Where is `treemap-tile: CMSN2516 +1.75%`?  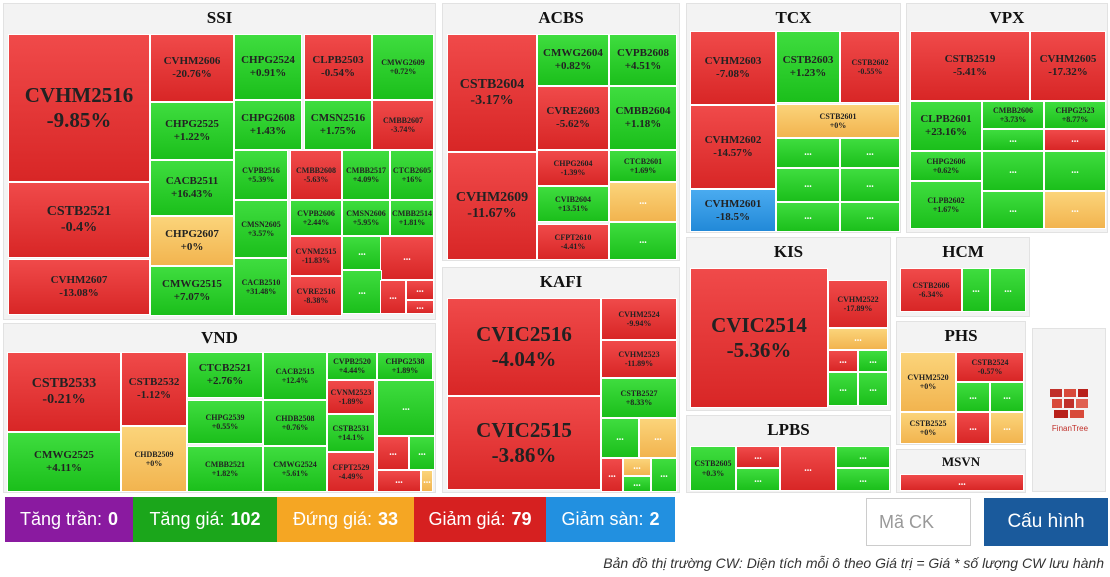 treemap-tile: CMSN2516 +1.75% is located at coordinates (338, 125).